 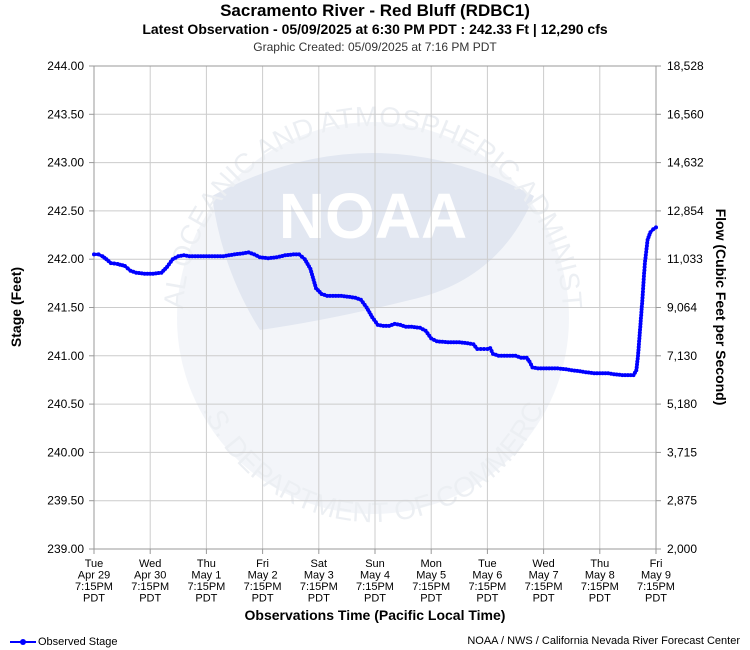 What do you see at coordinates (721, 307) in the screenshot?
I see `y2-axis-label: Flow (Cubic Feet per Second)` at bounding box center [721, 307].